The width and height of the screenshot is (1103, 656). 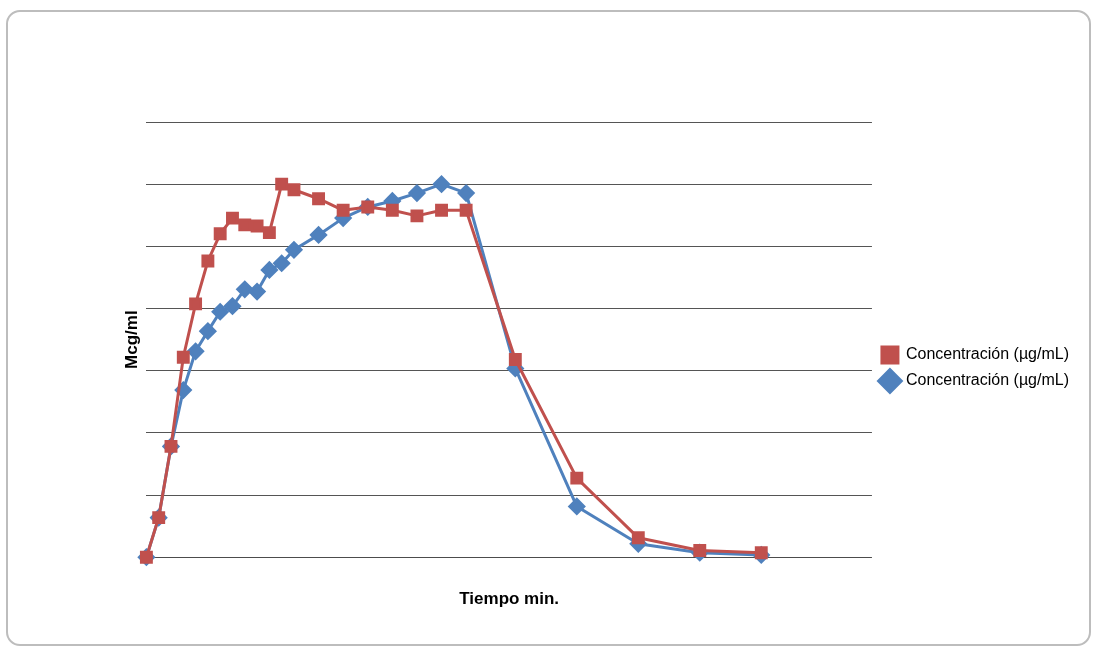 What do you see at coordinates (509, 599) in the screenshot?
I see `x-axis-title: Tiempo min.` at bounding box center [509, 599].